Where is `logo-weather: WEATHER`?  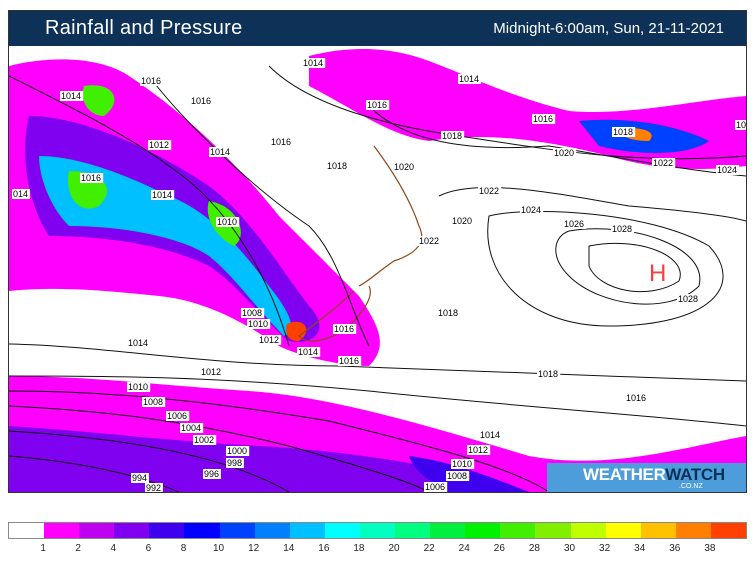 logo-weather: WEATHER is located at coordinates (624, 474).